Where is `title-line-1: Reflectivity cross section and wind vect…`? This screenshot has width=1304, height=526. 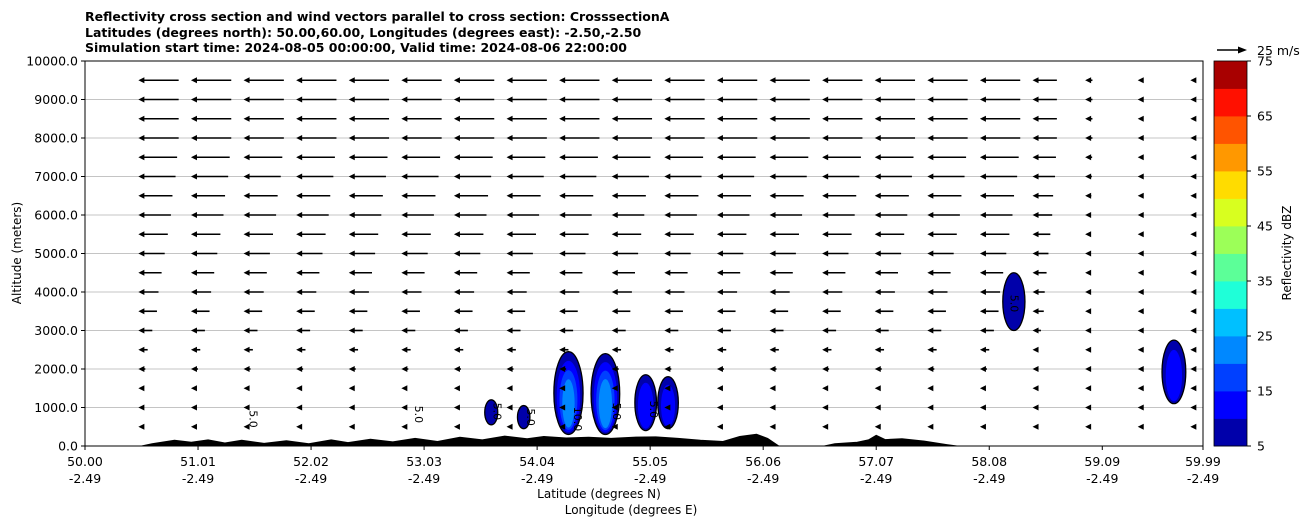 title-line-1: Reflectivity cross section and wind vect… is located at coordinates (377, 16).